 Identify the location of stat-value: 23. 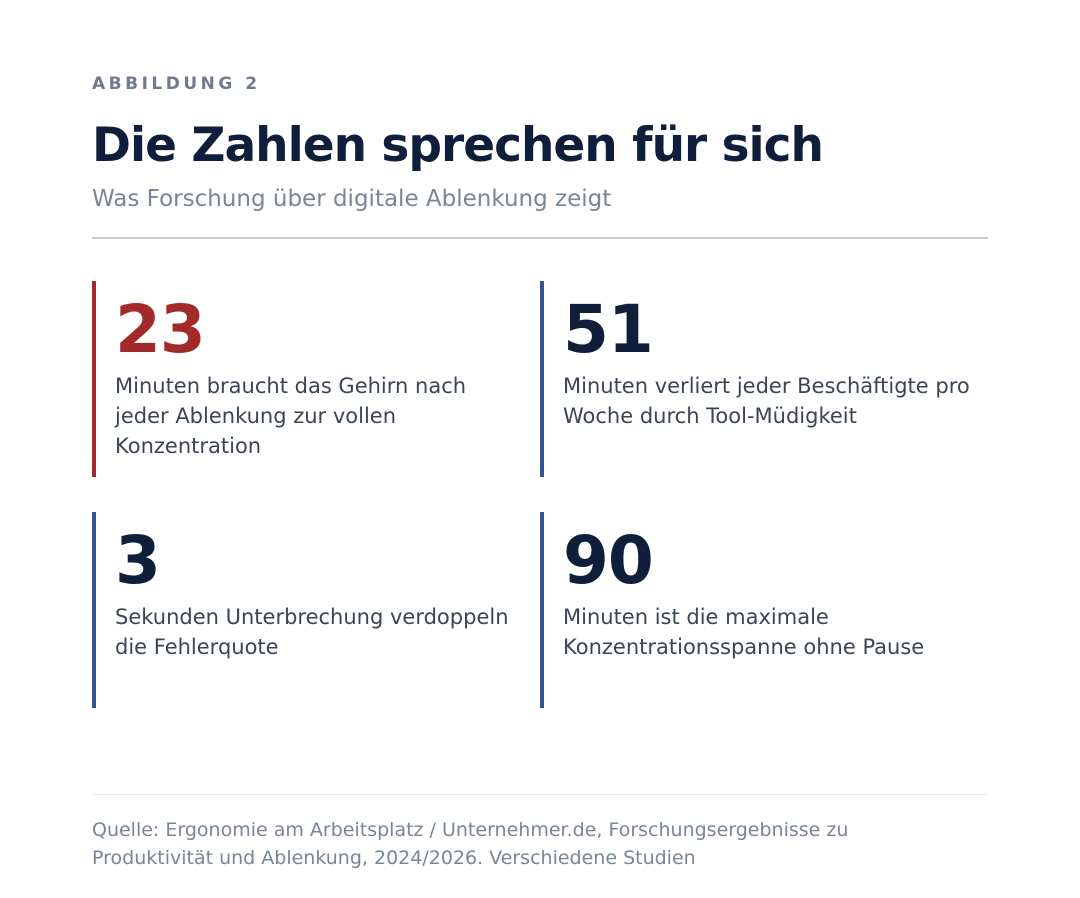
(160, 329).